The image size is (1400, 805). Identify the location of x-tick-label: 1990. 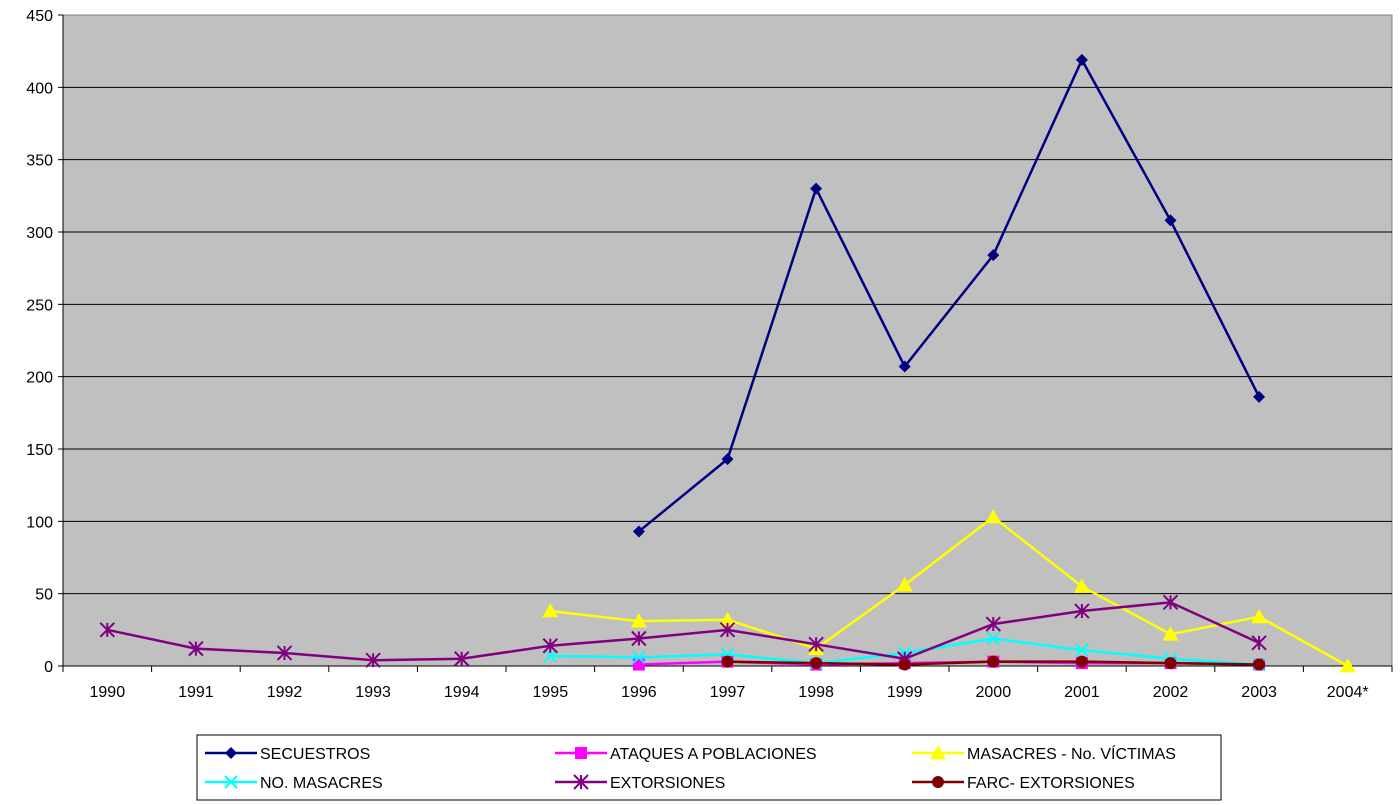
(108, 692).